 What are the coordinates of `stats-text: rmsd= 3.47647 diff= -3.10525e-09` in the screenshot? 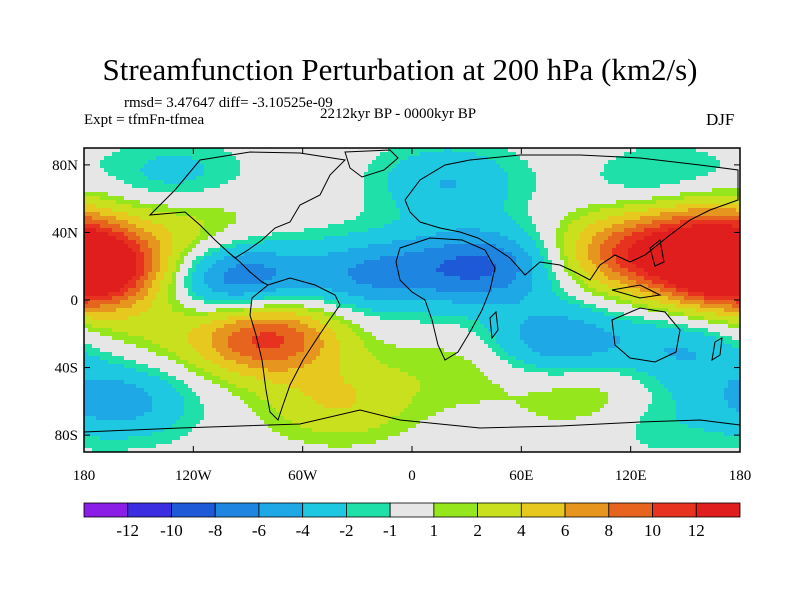 It's located at (228, 103).